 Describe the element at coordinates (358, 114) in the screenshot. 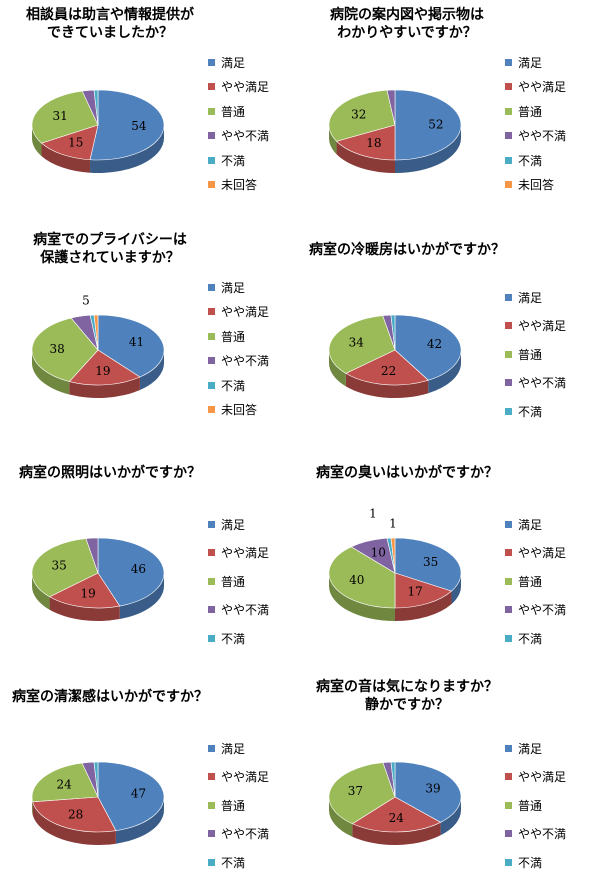

I see `slice-value-label: 32` at that location.